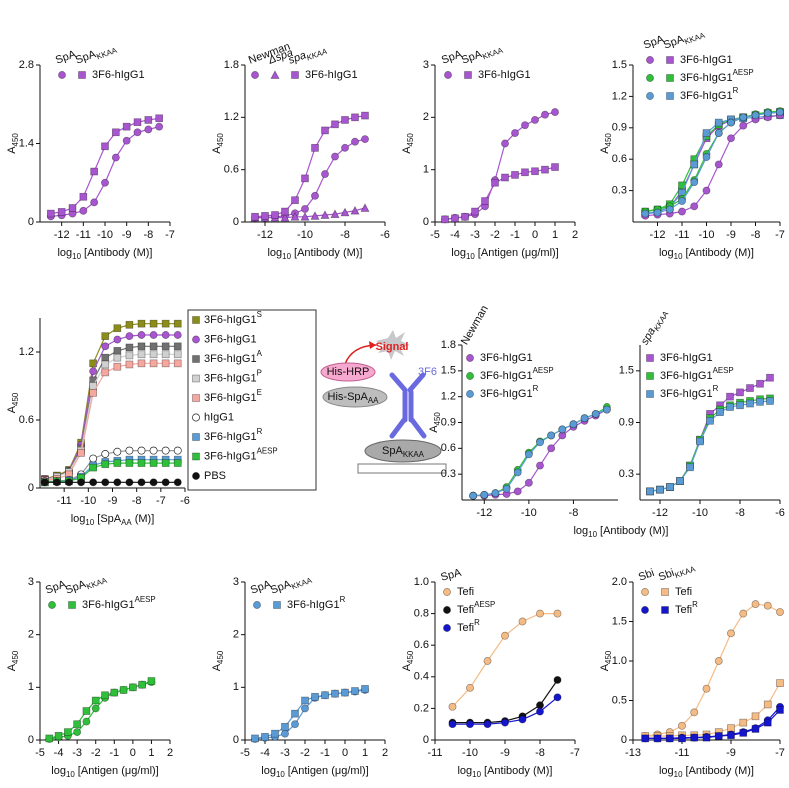 The height and width of the screenshot is (788, 789). I want to click on label-part: 450, so click(15, 399).